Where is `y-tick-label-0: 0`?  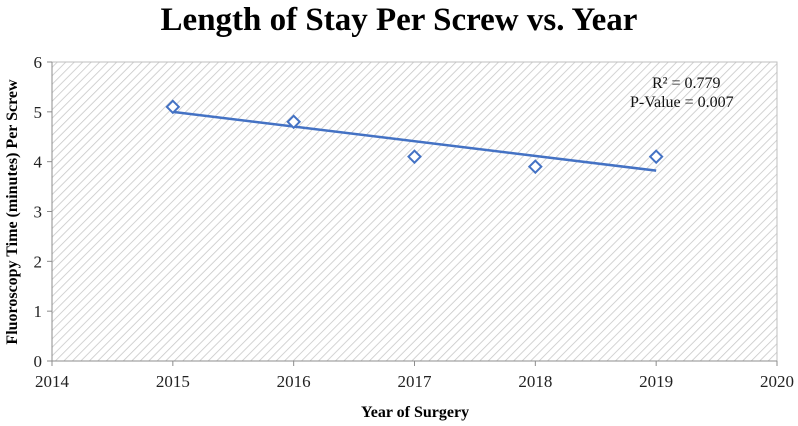 y-tick-label-0: 0 is located at coordinates (38, 361).